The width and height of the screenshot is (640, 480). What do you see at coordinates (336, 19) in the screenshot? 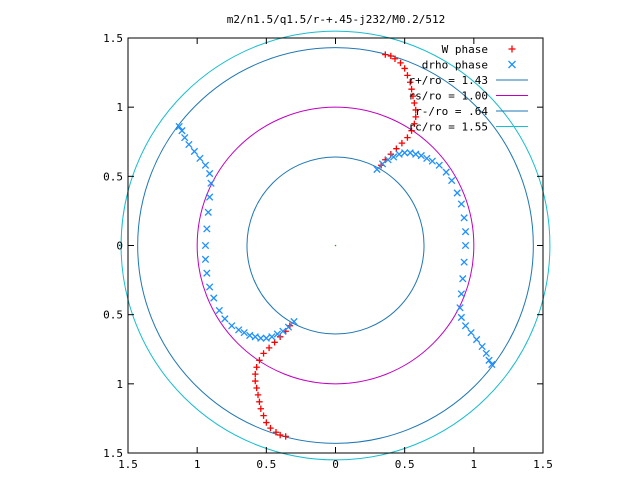
I see `chart-title: m2/n1.5/q1.5/r-+.45-j232/M0.2/512` at bounding box center [336, 19].